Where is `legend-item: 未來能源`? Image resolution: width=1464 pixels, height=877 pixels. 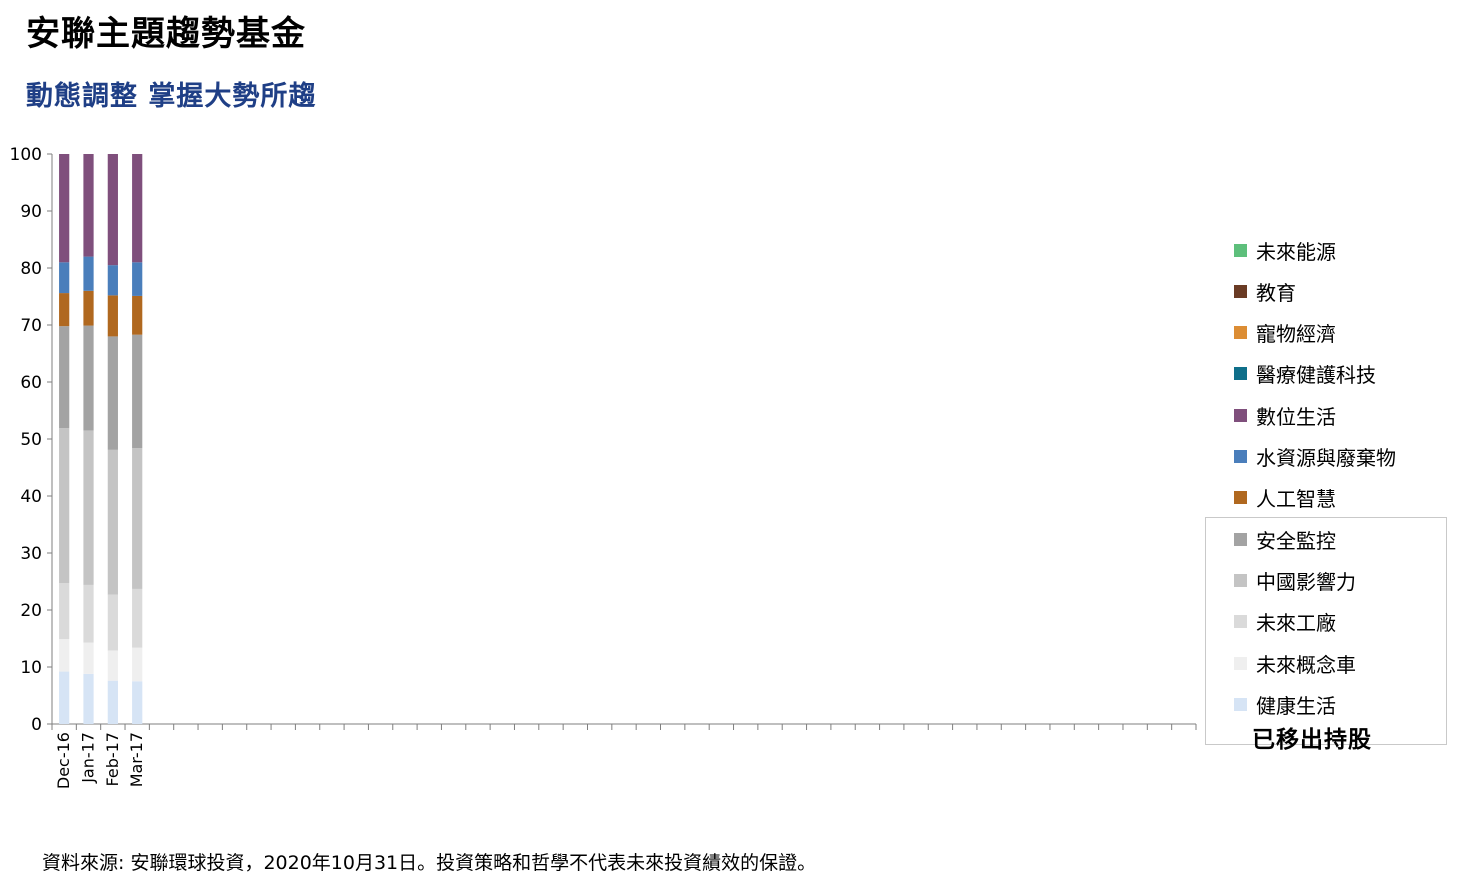 legend-item: 未來能源 is located at coordinates (1285, 250).